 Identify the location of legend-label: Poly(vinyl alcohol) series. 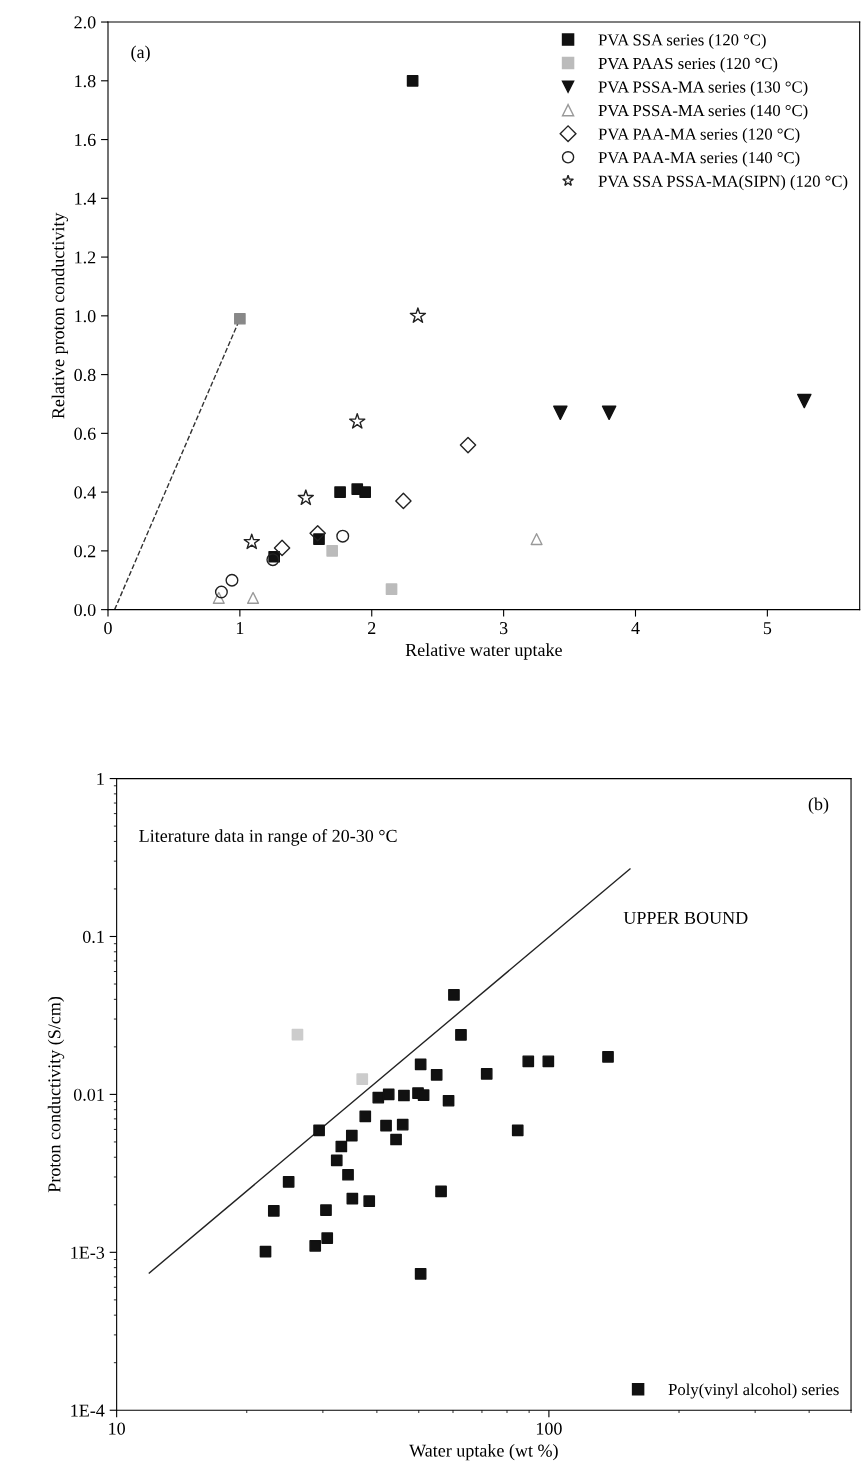
(753, 1391).